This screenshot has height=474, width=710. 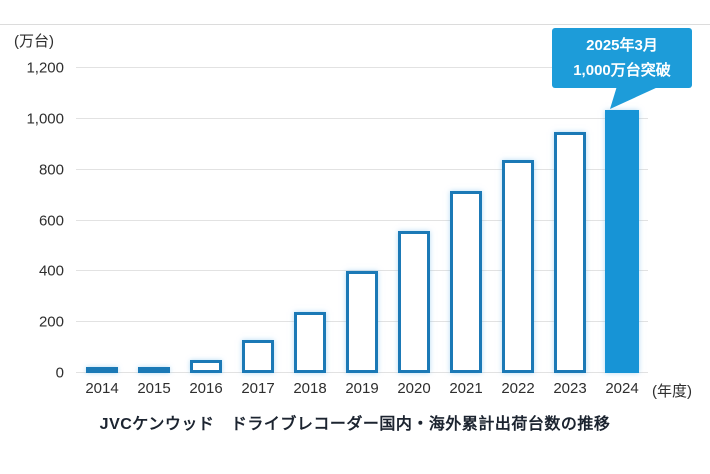 I want to click on x-tick-label-2016: 2016, so click(x=206, y=388).